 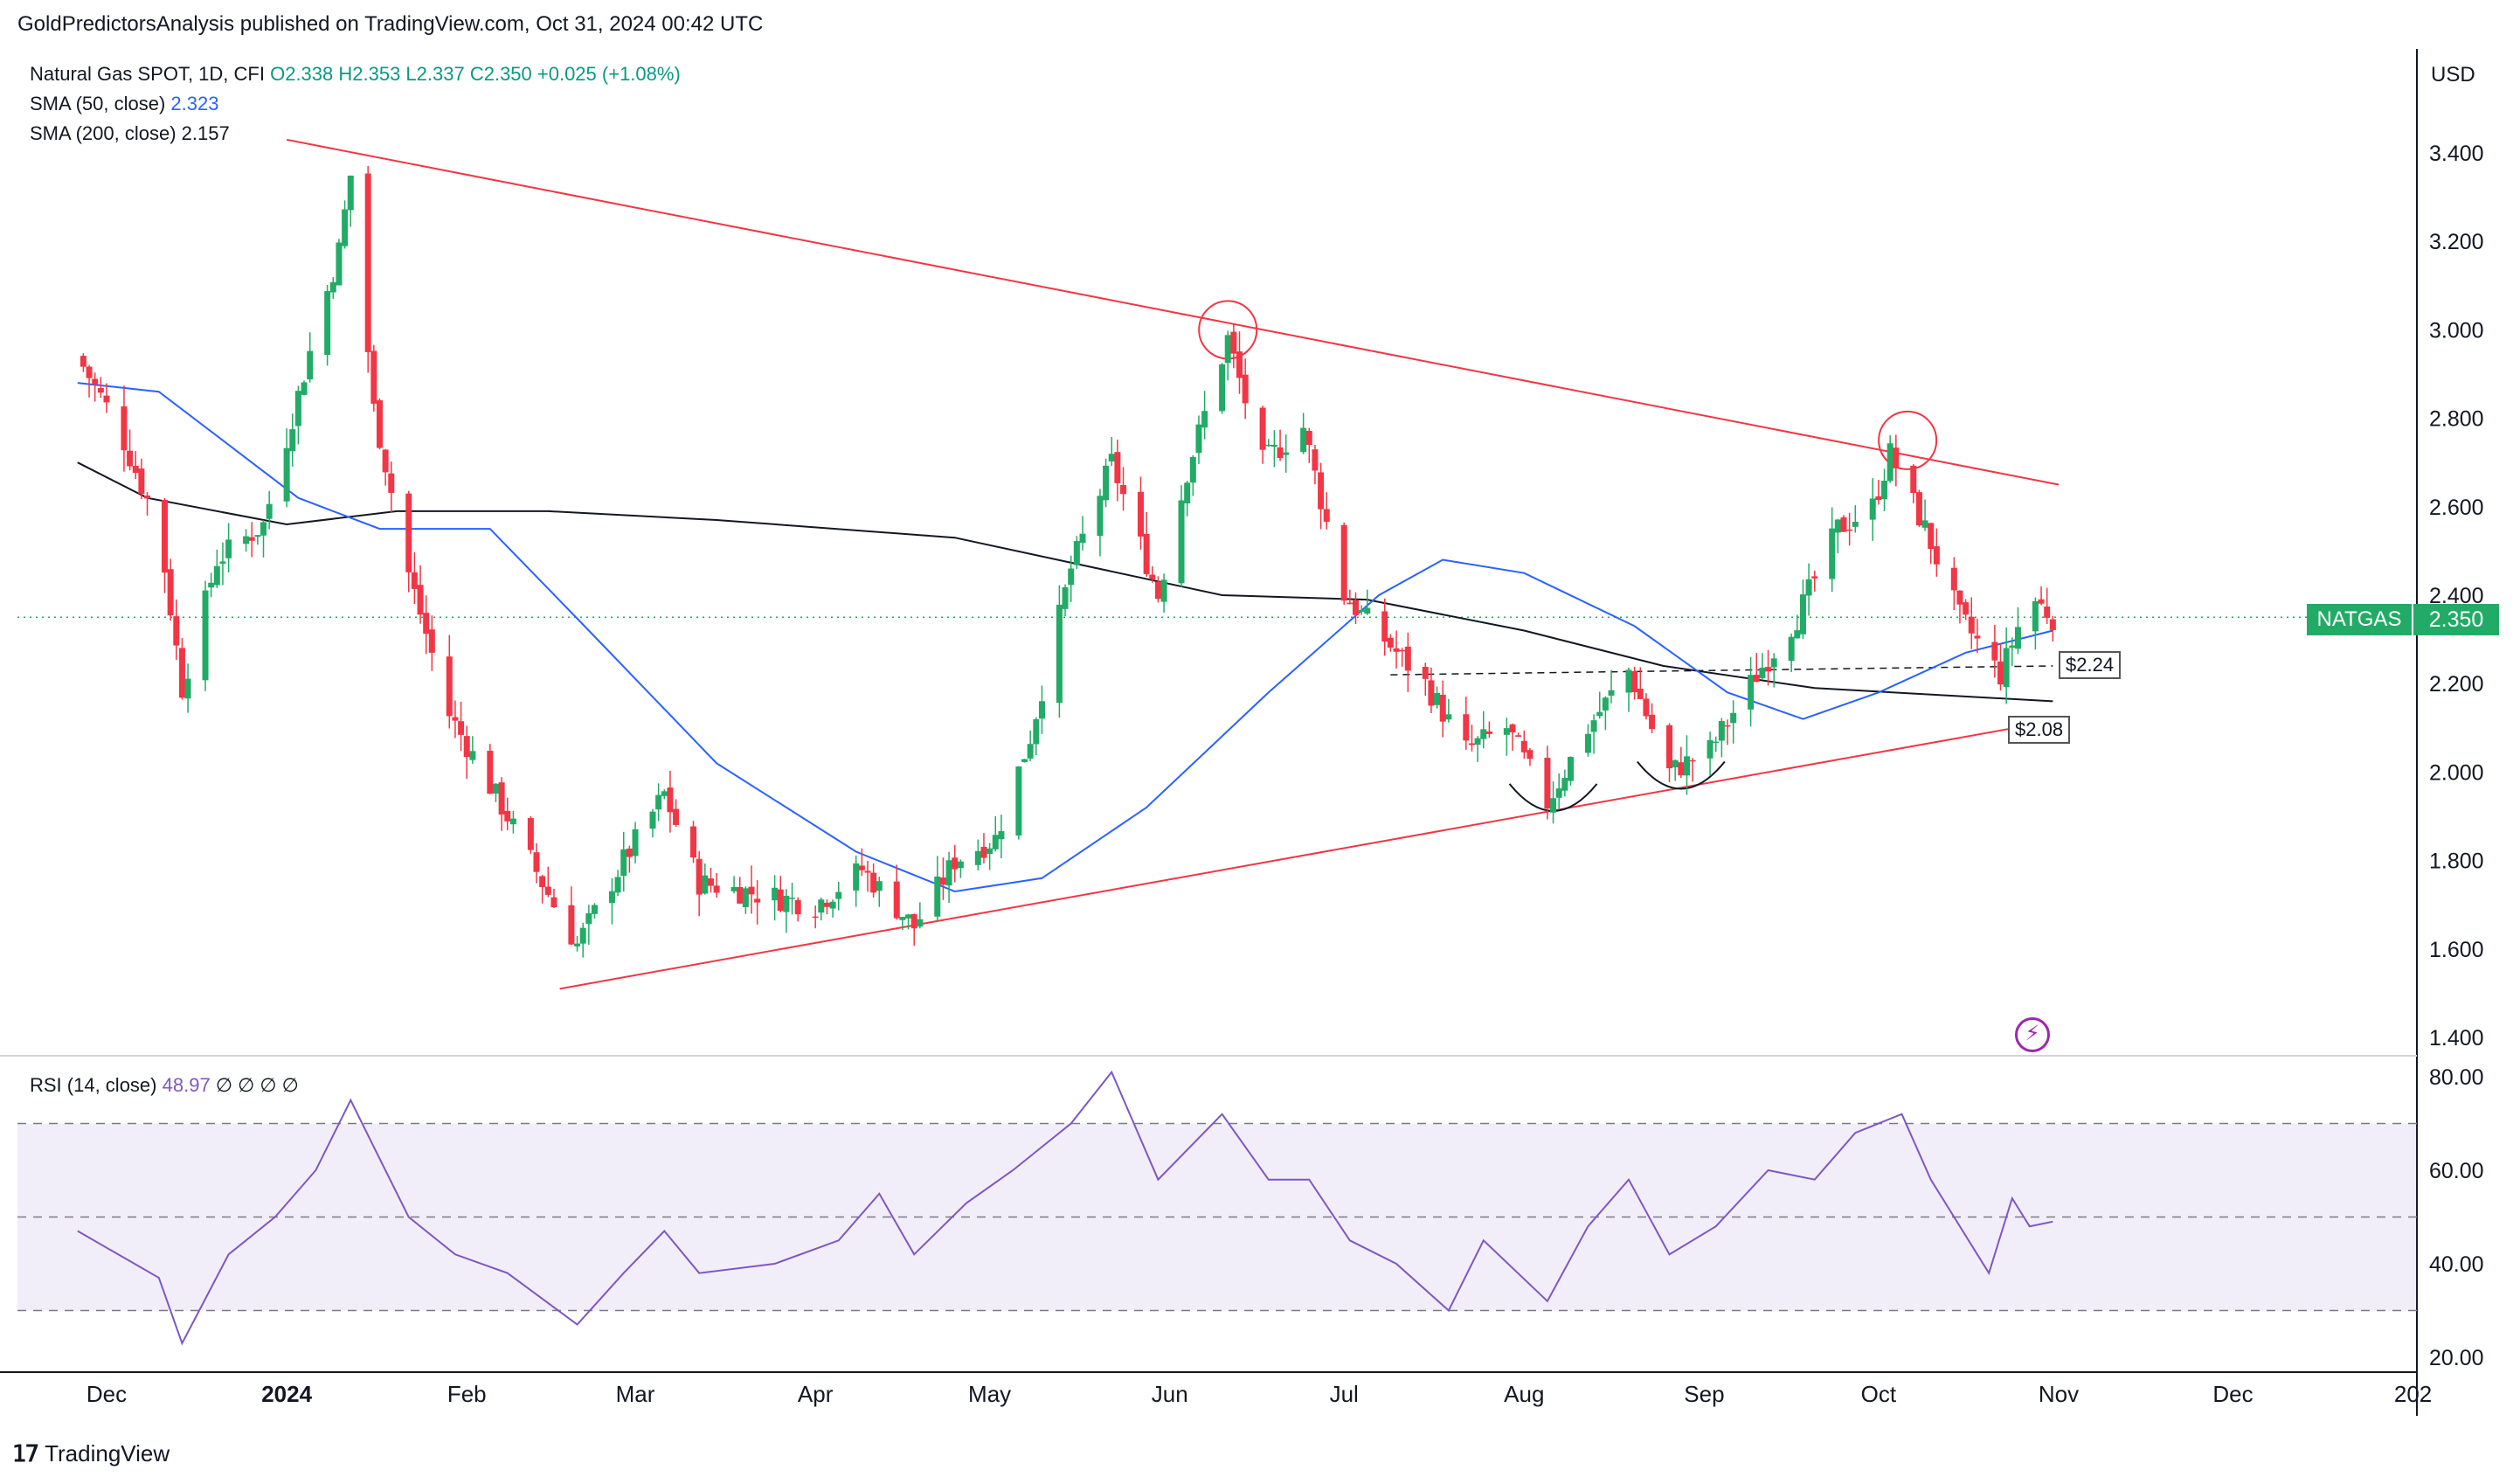 I want to click on price-tick-label: 2.200, so click(x=2456, y=684).